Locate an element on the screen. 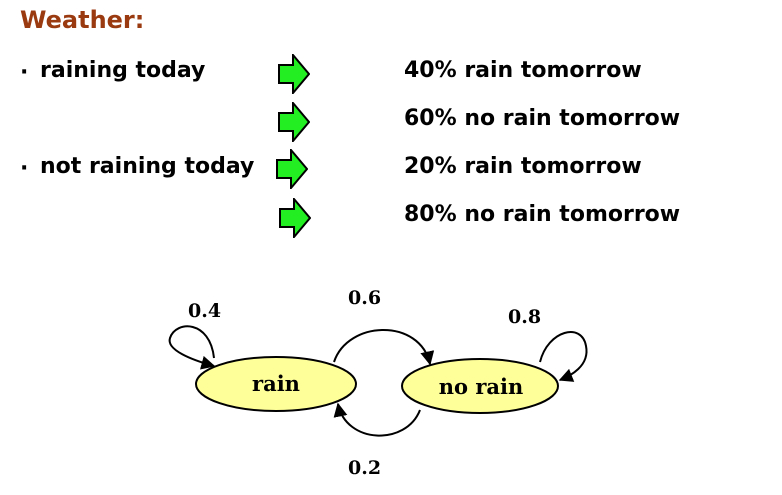 This screenshot has width=782, height=495. outcome-60-no-rain: 60% no rain tomorrow is located at coordinates (542, 118).